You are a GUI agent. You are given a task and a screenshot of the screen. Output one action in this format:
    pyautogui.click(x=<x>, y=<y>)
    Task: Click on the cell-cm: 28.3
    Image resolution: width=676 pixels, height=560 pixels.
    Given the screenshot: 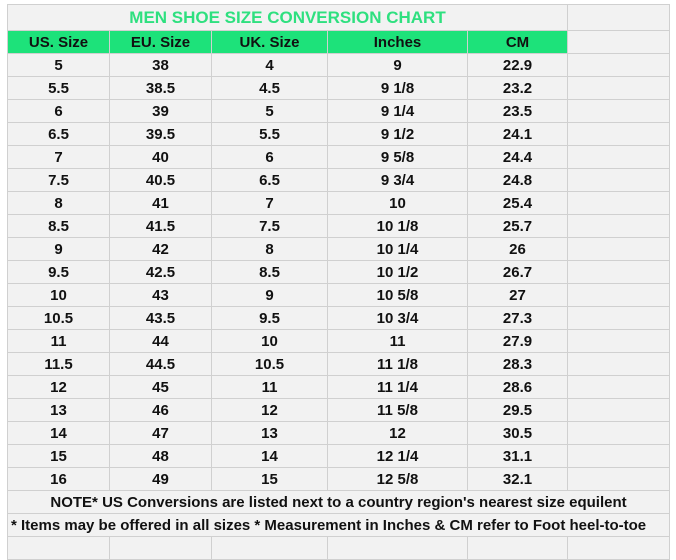 What is the action you would take?
    pyautogui.click(x=517, y=364)
    